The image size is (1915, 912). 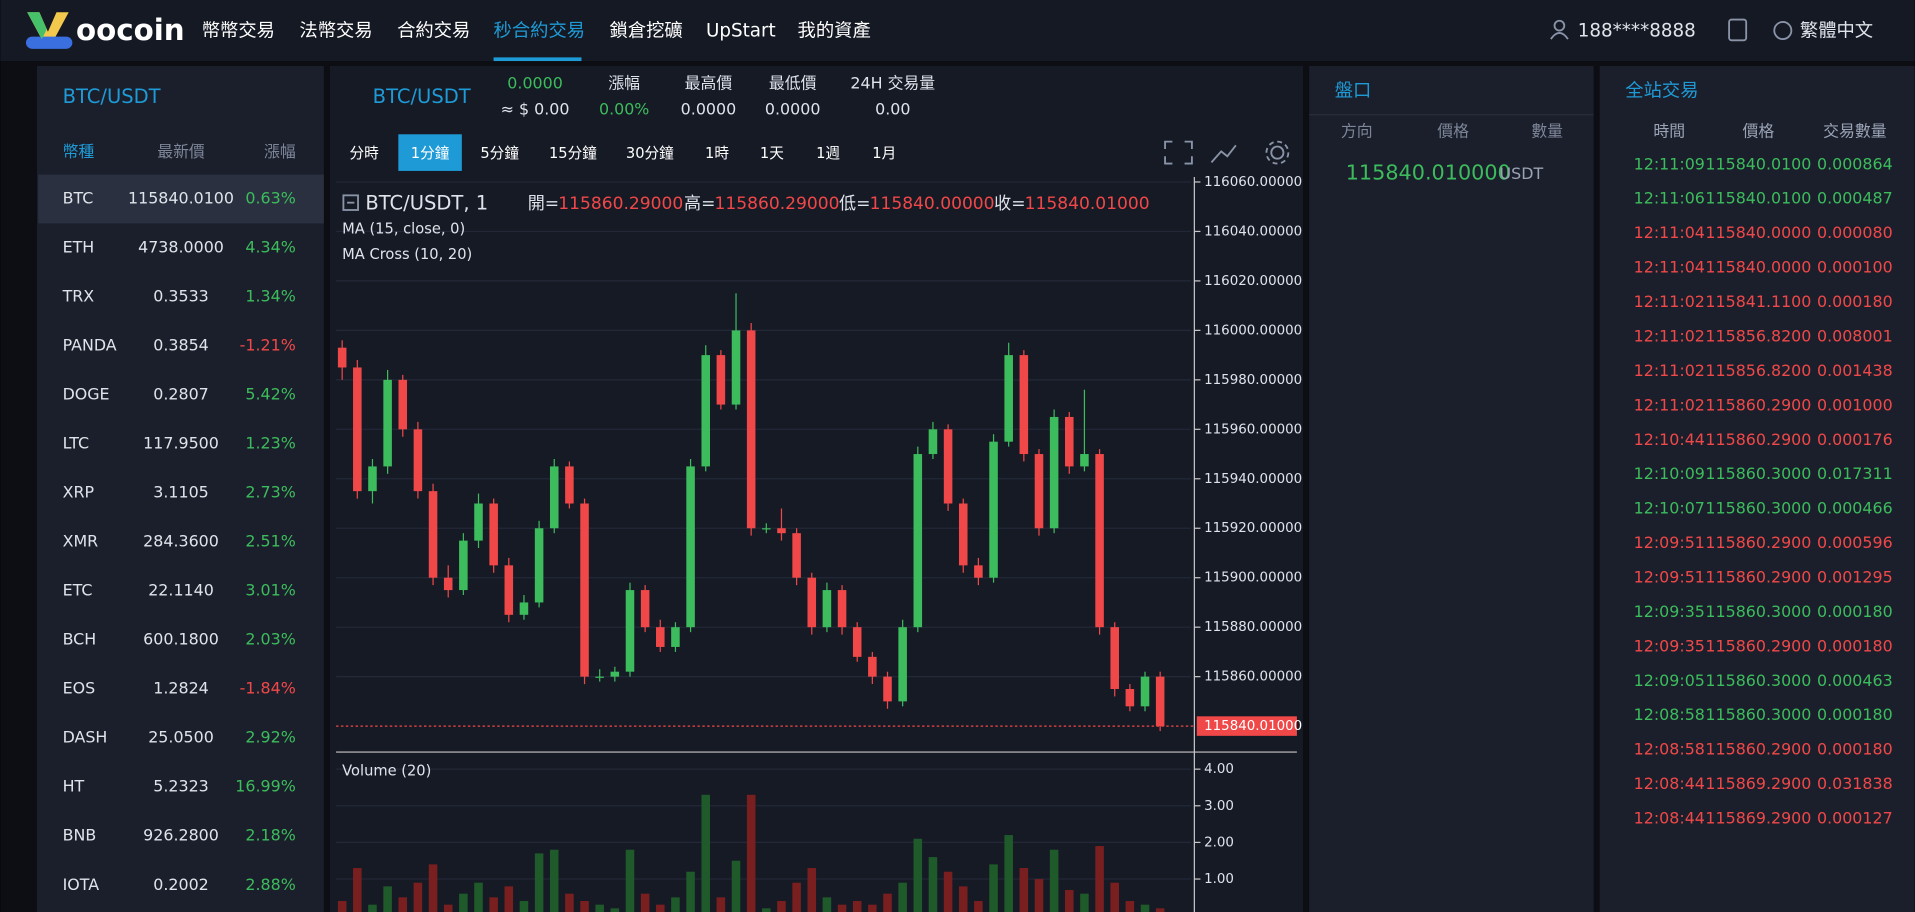 What do you see at coordinates (828, 153) in the screenshot?
I see `interval: 1週` at bounding box center [828, 153].